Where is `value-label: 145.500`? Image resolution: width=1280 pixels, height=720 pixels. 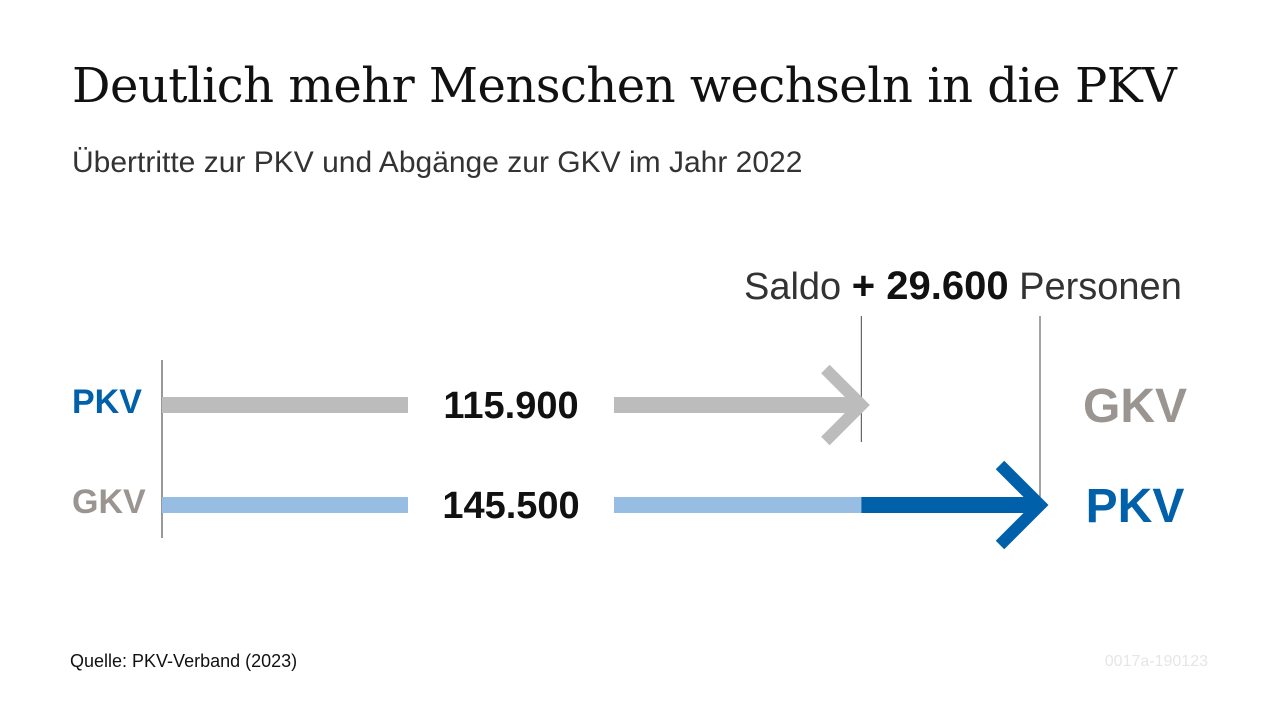
value-label: 145.500 is located at coordinates (510, 506).